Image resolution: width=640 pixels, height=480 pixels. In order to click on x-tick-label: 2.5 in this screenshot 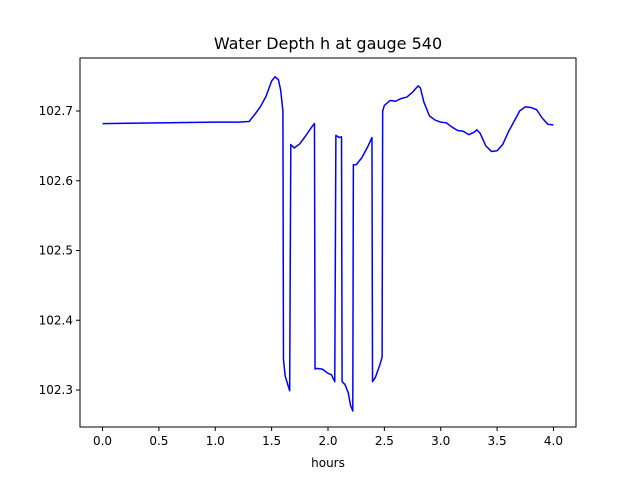, I will do `click(384, 441)`.